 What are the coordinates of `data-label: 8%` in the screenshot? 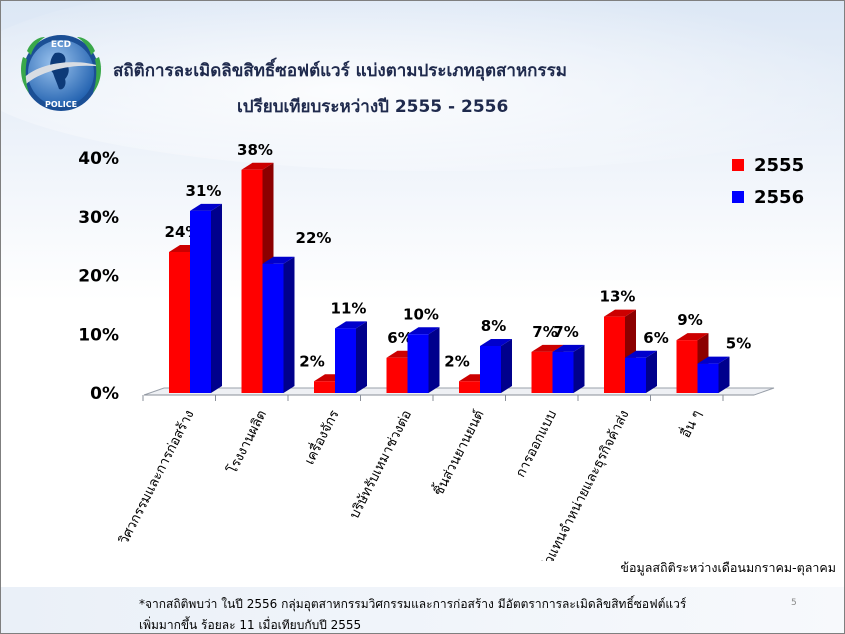 It's located at (493, 326).